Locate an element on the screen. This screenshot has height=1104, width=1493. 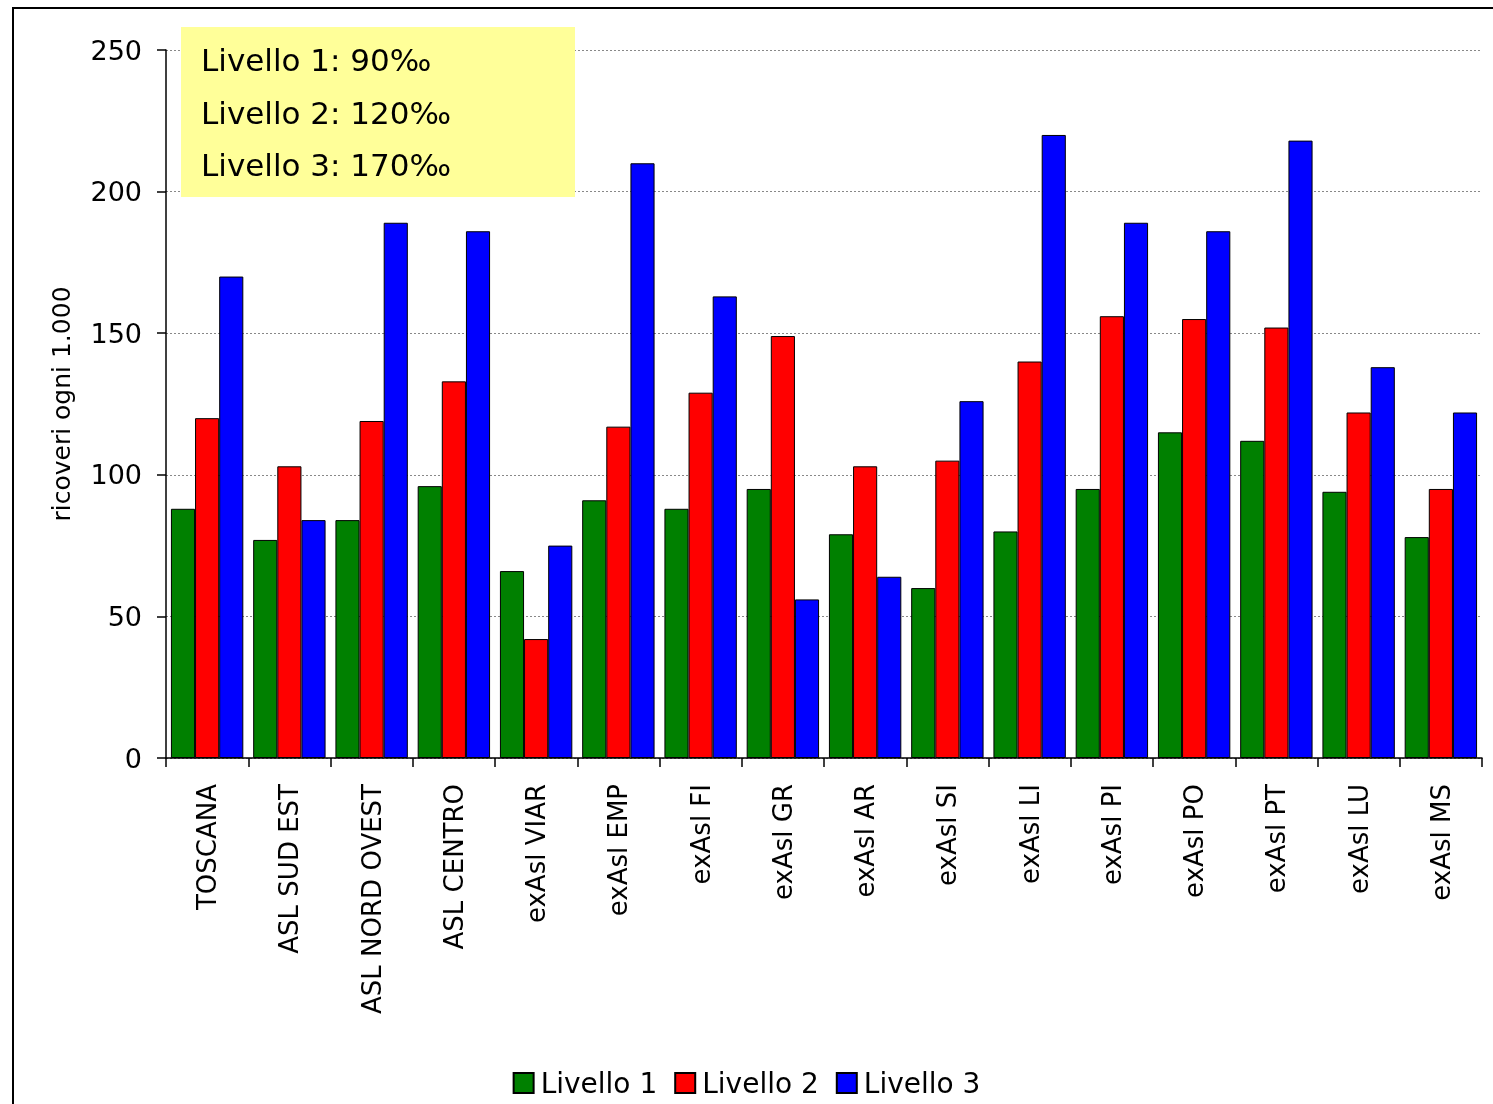
y-tick-label: 0 is located at coordinates (133, 758).